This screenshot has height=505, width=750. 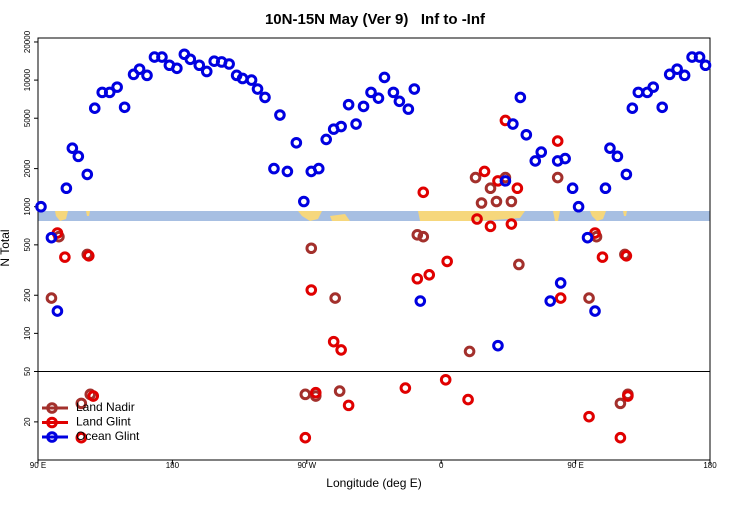 I want to click on y-axis-label: N Total, so click(x=6, y=247).